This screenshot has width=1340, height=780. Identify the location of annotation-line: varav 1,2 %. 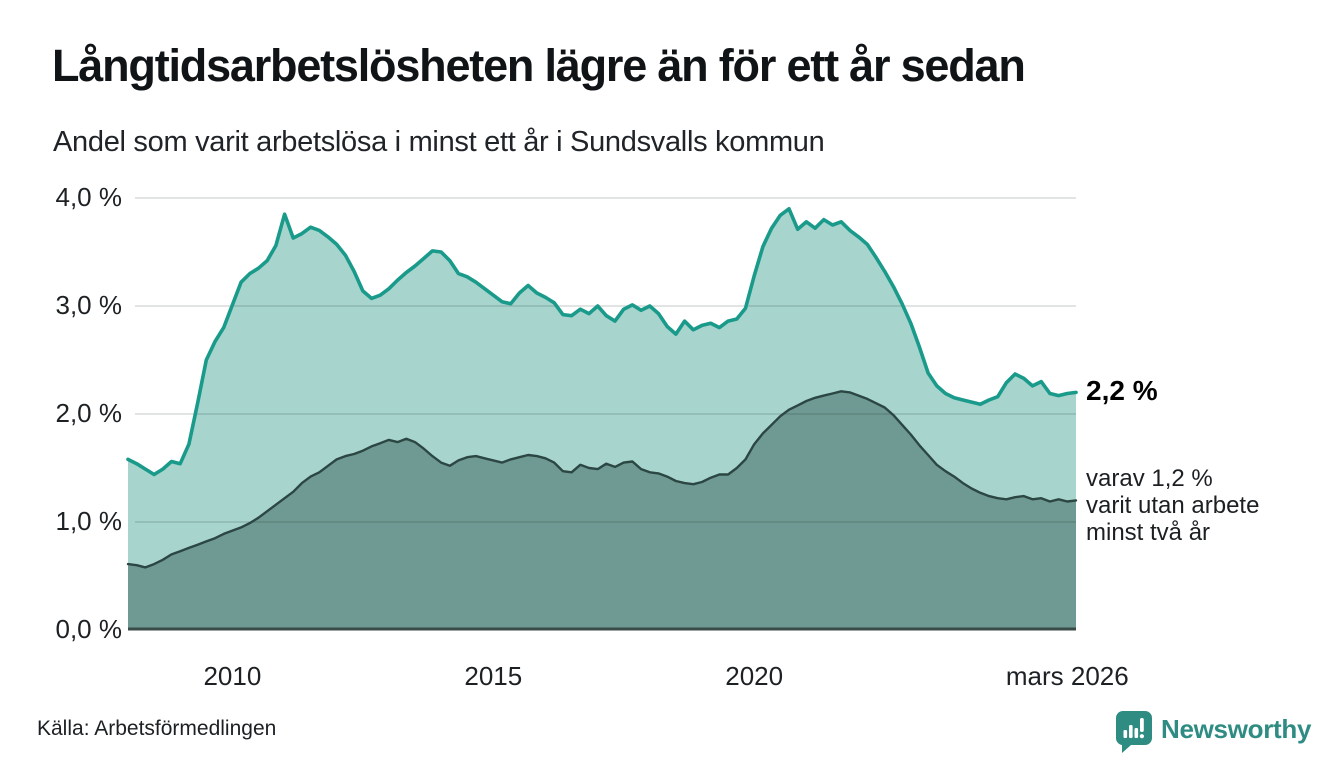
(1149, 479).